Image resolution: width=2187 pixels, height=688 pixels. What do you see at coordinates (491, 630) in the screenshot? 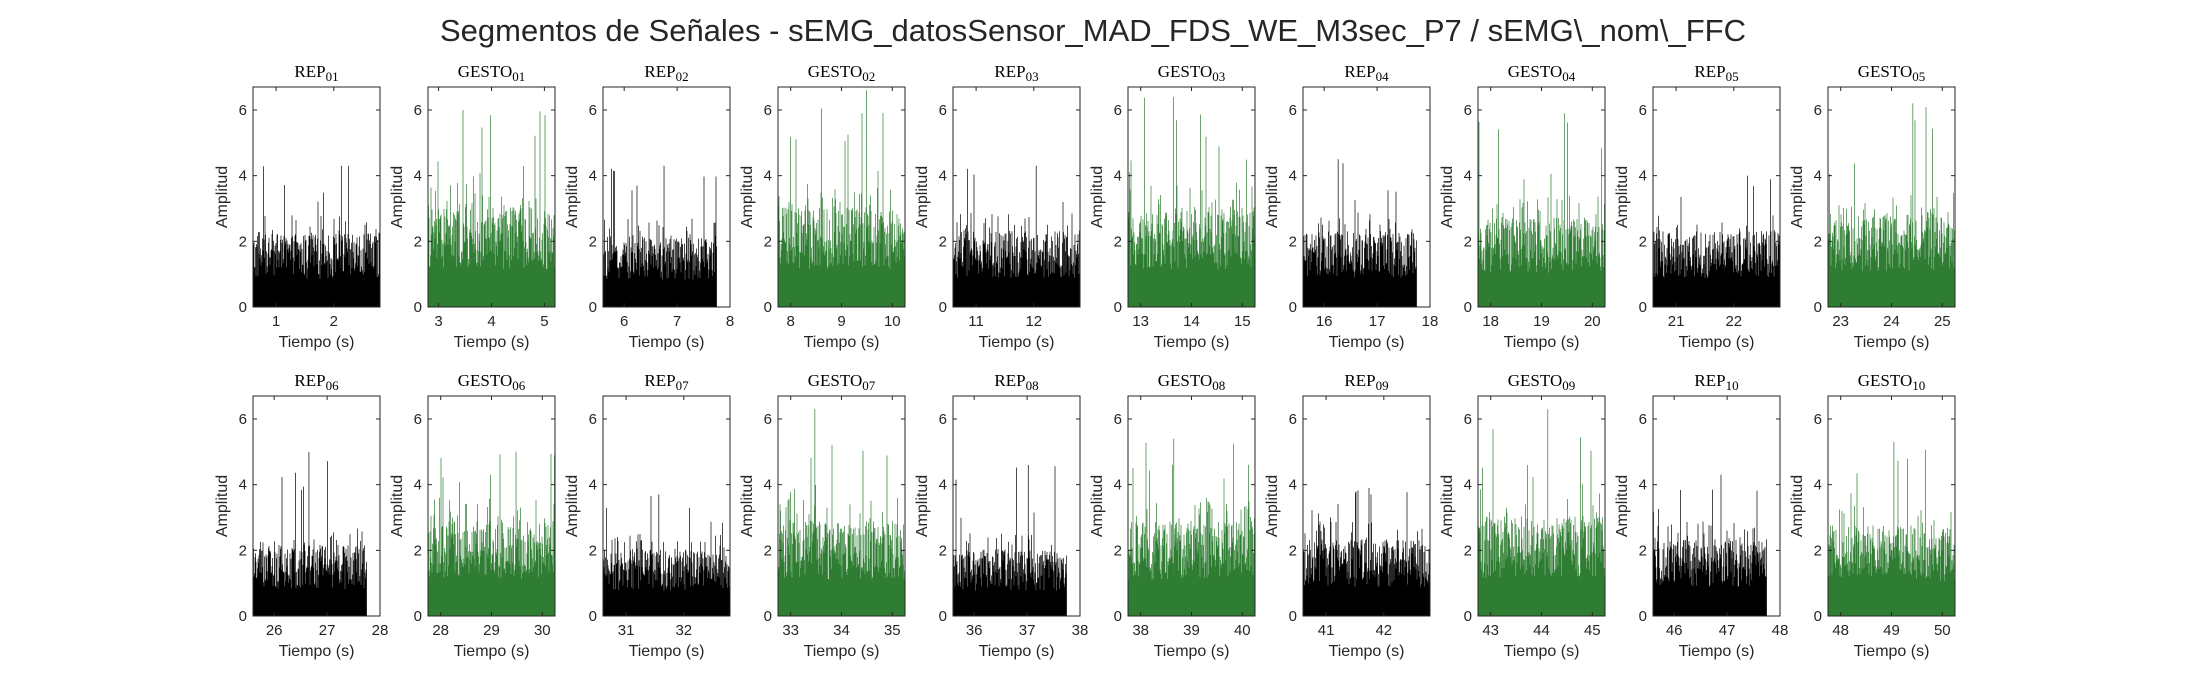
I see `x-tick-label: 29` at bounding box center [491, 630].